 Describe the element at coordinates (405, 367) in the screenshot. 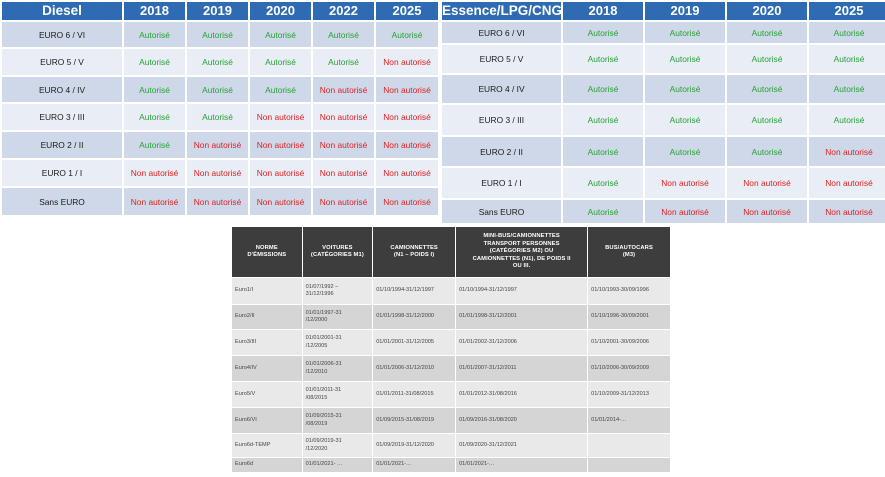

I see `cell-line: 01/01/2006-31/12/2010` at that location.